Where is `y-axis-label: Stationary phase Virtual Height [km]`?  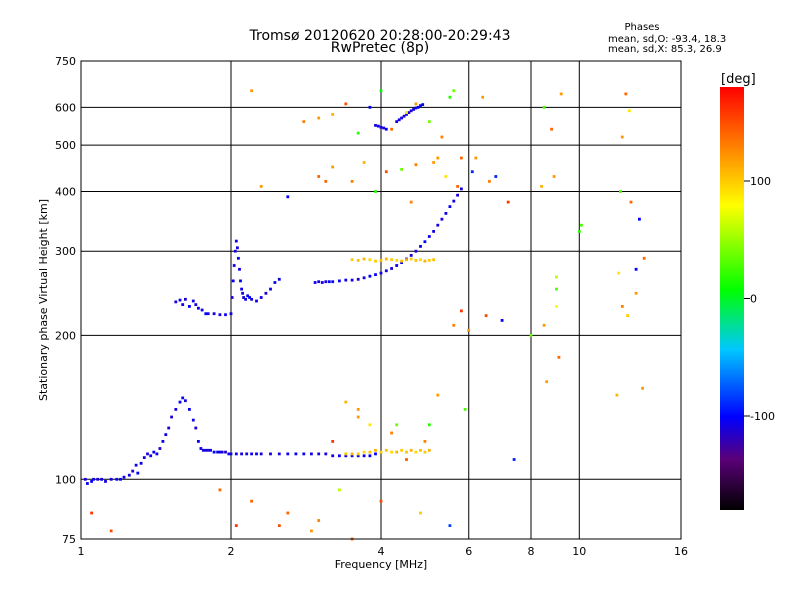 y-axis-label: Stationary phase Virtual Height [km] is located at coordinates (43, 300).